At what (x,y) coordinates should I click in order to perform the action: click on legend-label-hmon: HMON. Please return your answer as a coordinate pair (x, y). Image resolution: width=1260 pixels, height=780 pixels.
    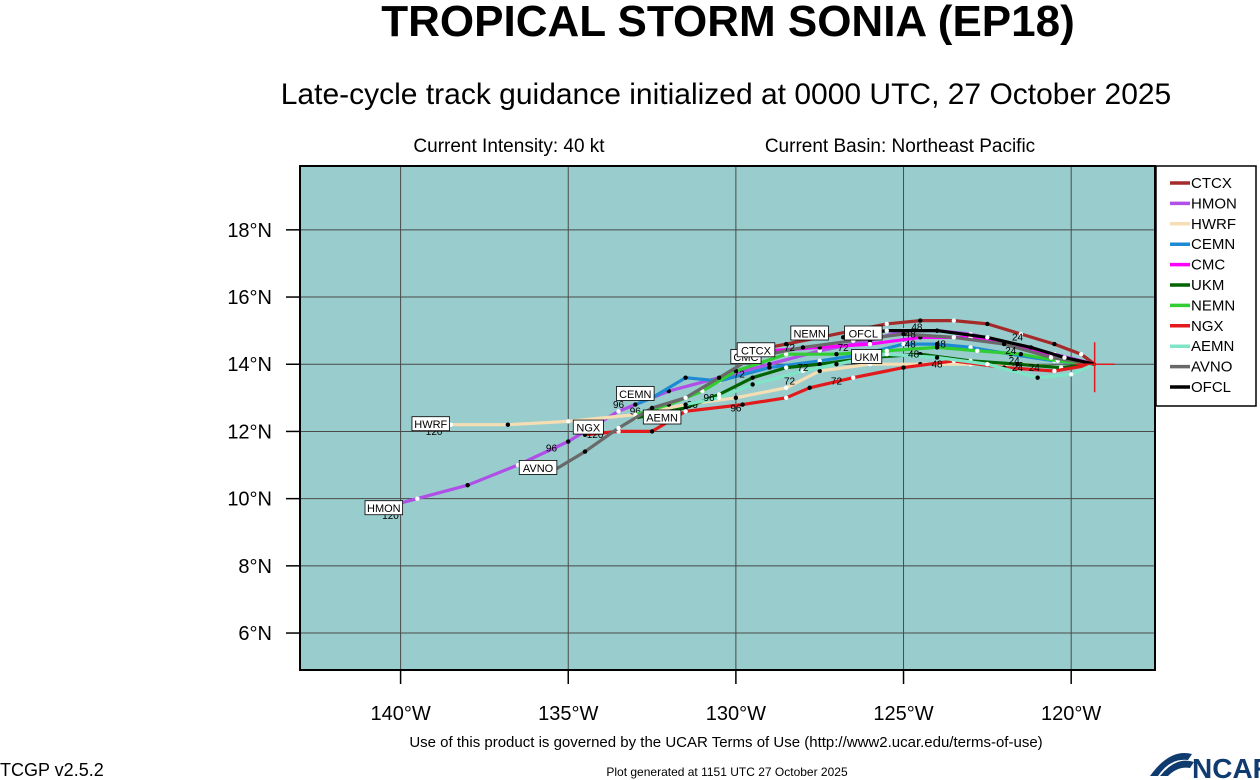
    Looking at the image, I should click on (1214, 203).